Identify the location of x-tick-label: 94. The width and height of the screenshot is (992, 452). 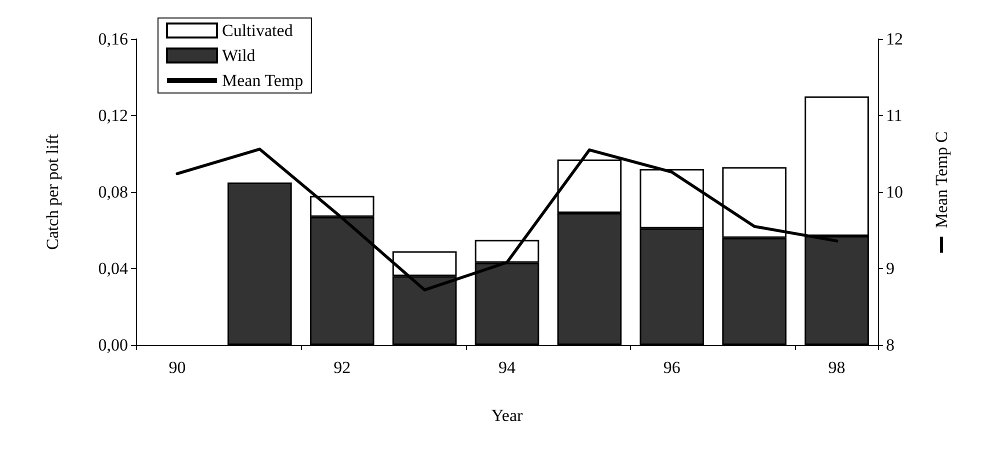
(507, 367).